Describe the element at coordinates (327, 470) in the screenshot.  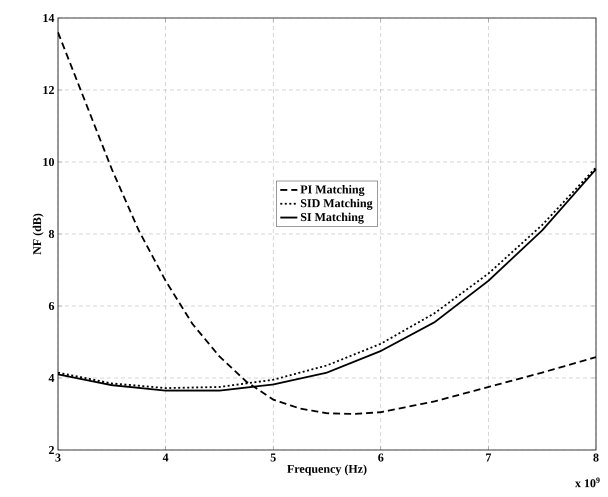
I see `x-axis-title: Frequency (Hz)` at that location.